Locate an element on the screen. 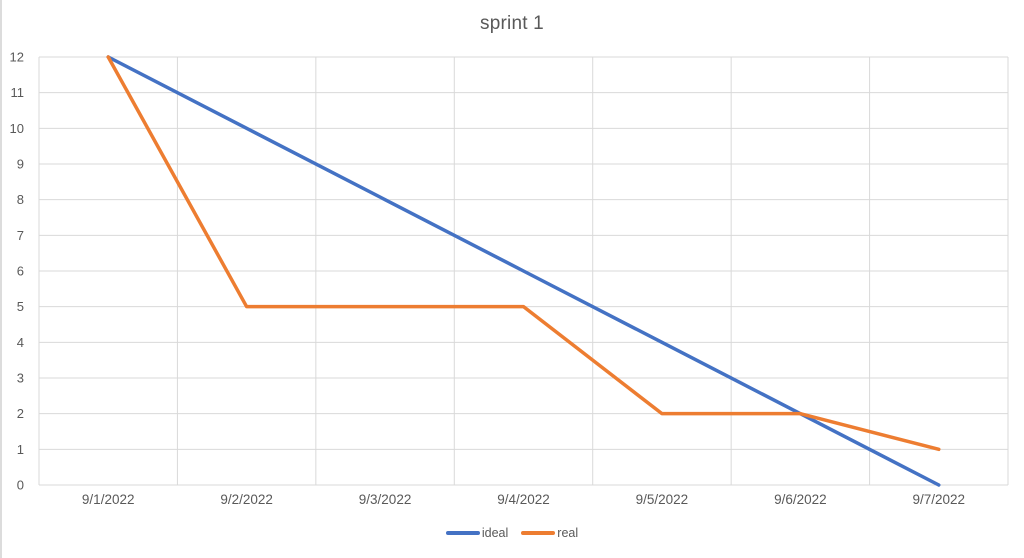  chart-title: sprint 1 is located at coordinates (512, 23).